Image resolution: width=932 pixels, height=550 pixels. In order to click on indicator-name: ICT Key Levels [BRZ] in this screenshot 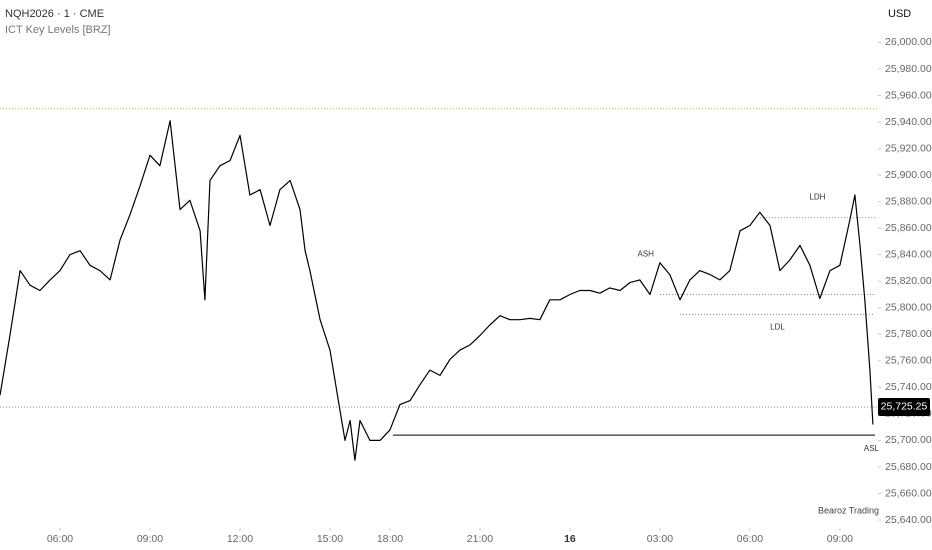, I will do `click(58, 30)`.